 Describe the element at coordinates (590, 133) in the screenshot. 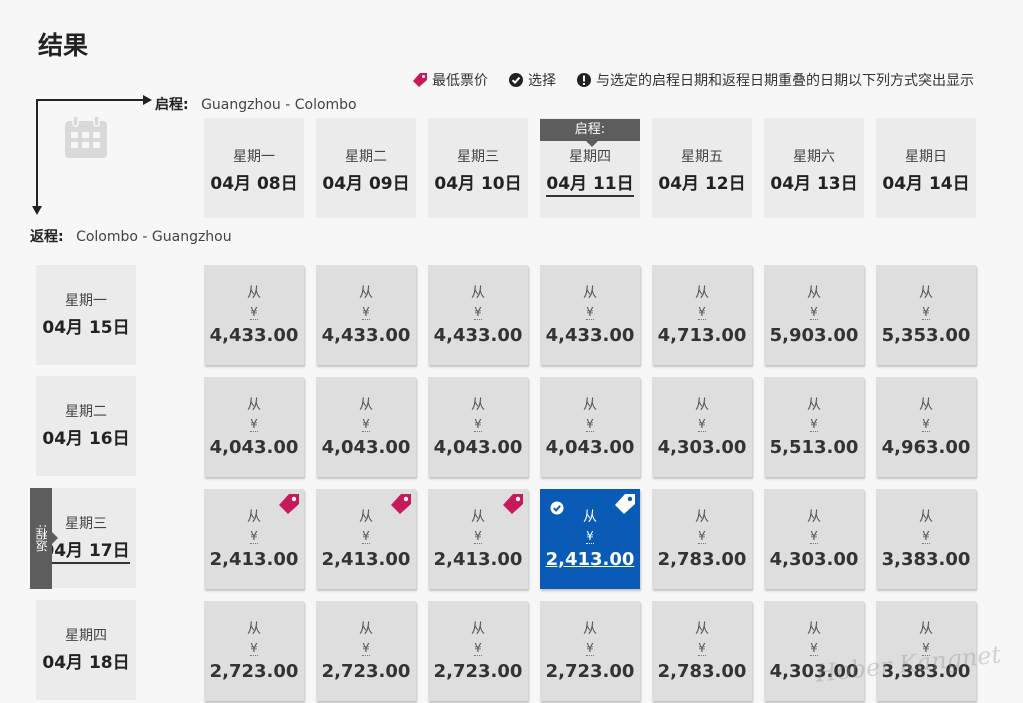

I see `outbound-selected-badge: 启程:` at that location.